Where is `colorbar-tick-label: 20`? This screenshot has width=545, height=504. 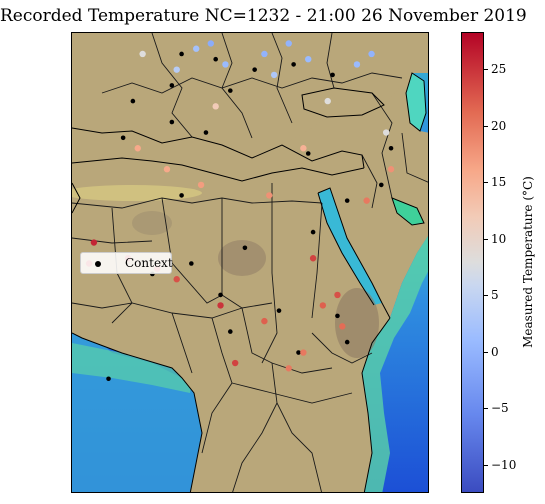
colorbar-tick-label: 20 is located at coordinates (499, 125).